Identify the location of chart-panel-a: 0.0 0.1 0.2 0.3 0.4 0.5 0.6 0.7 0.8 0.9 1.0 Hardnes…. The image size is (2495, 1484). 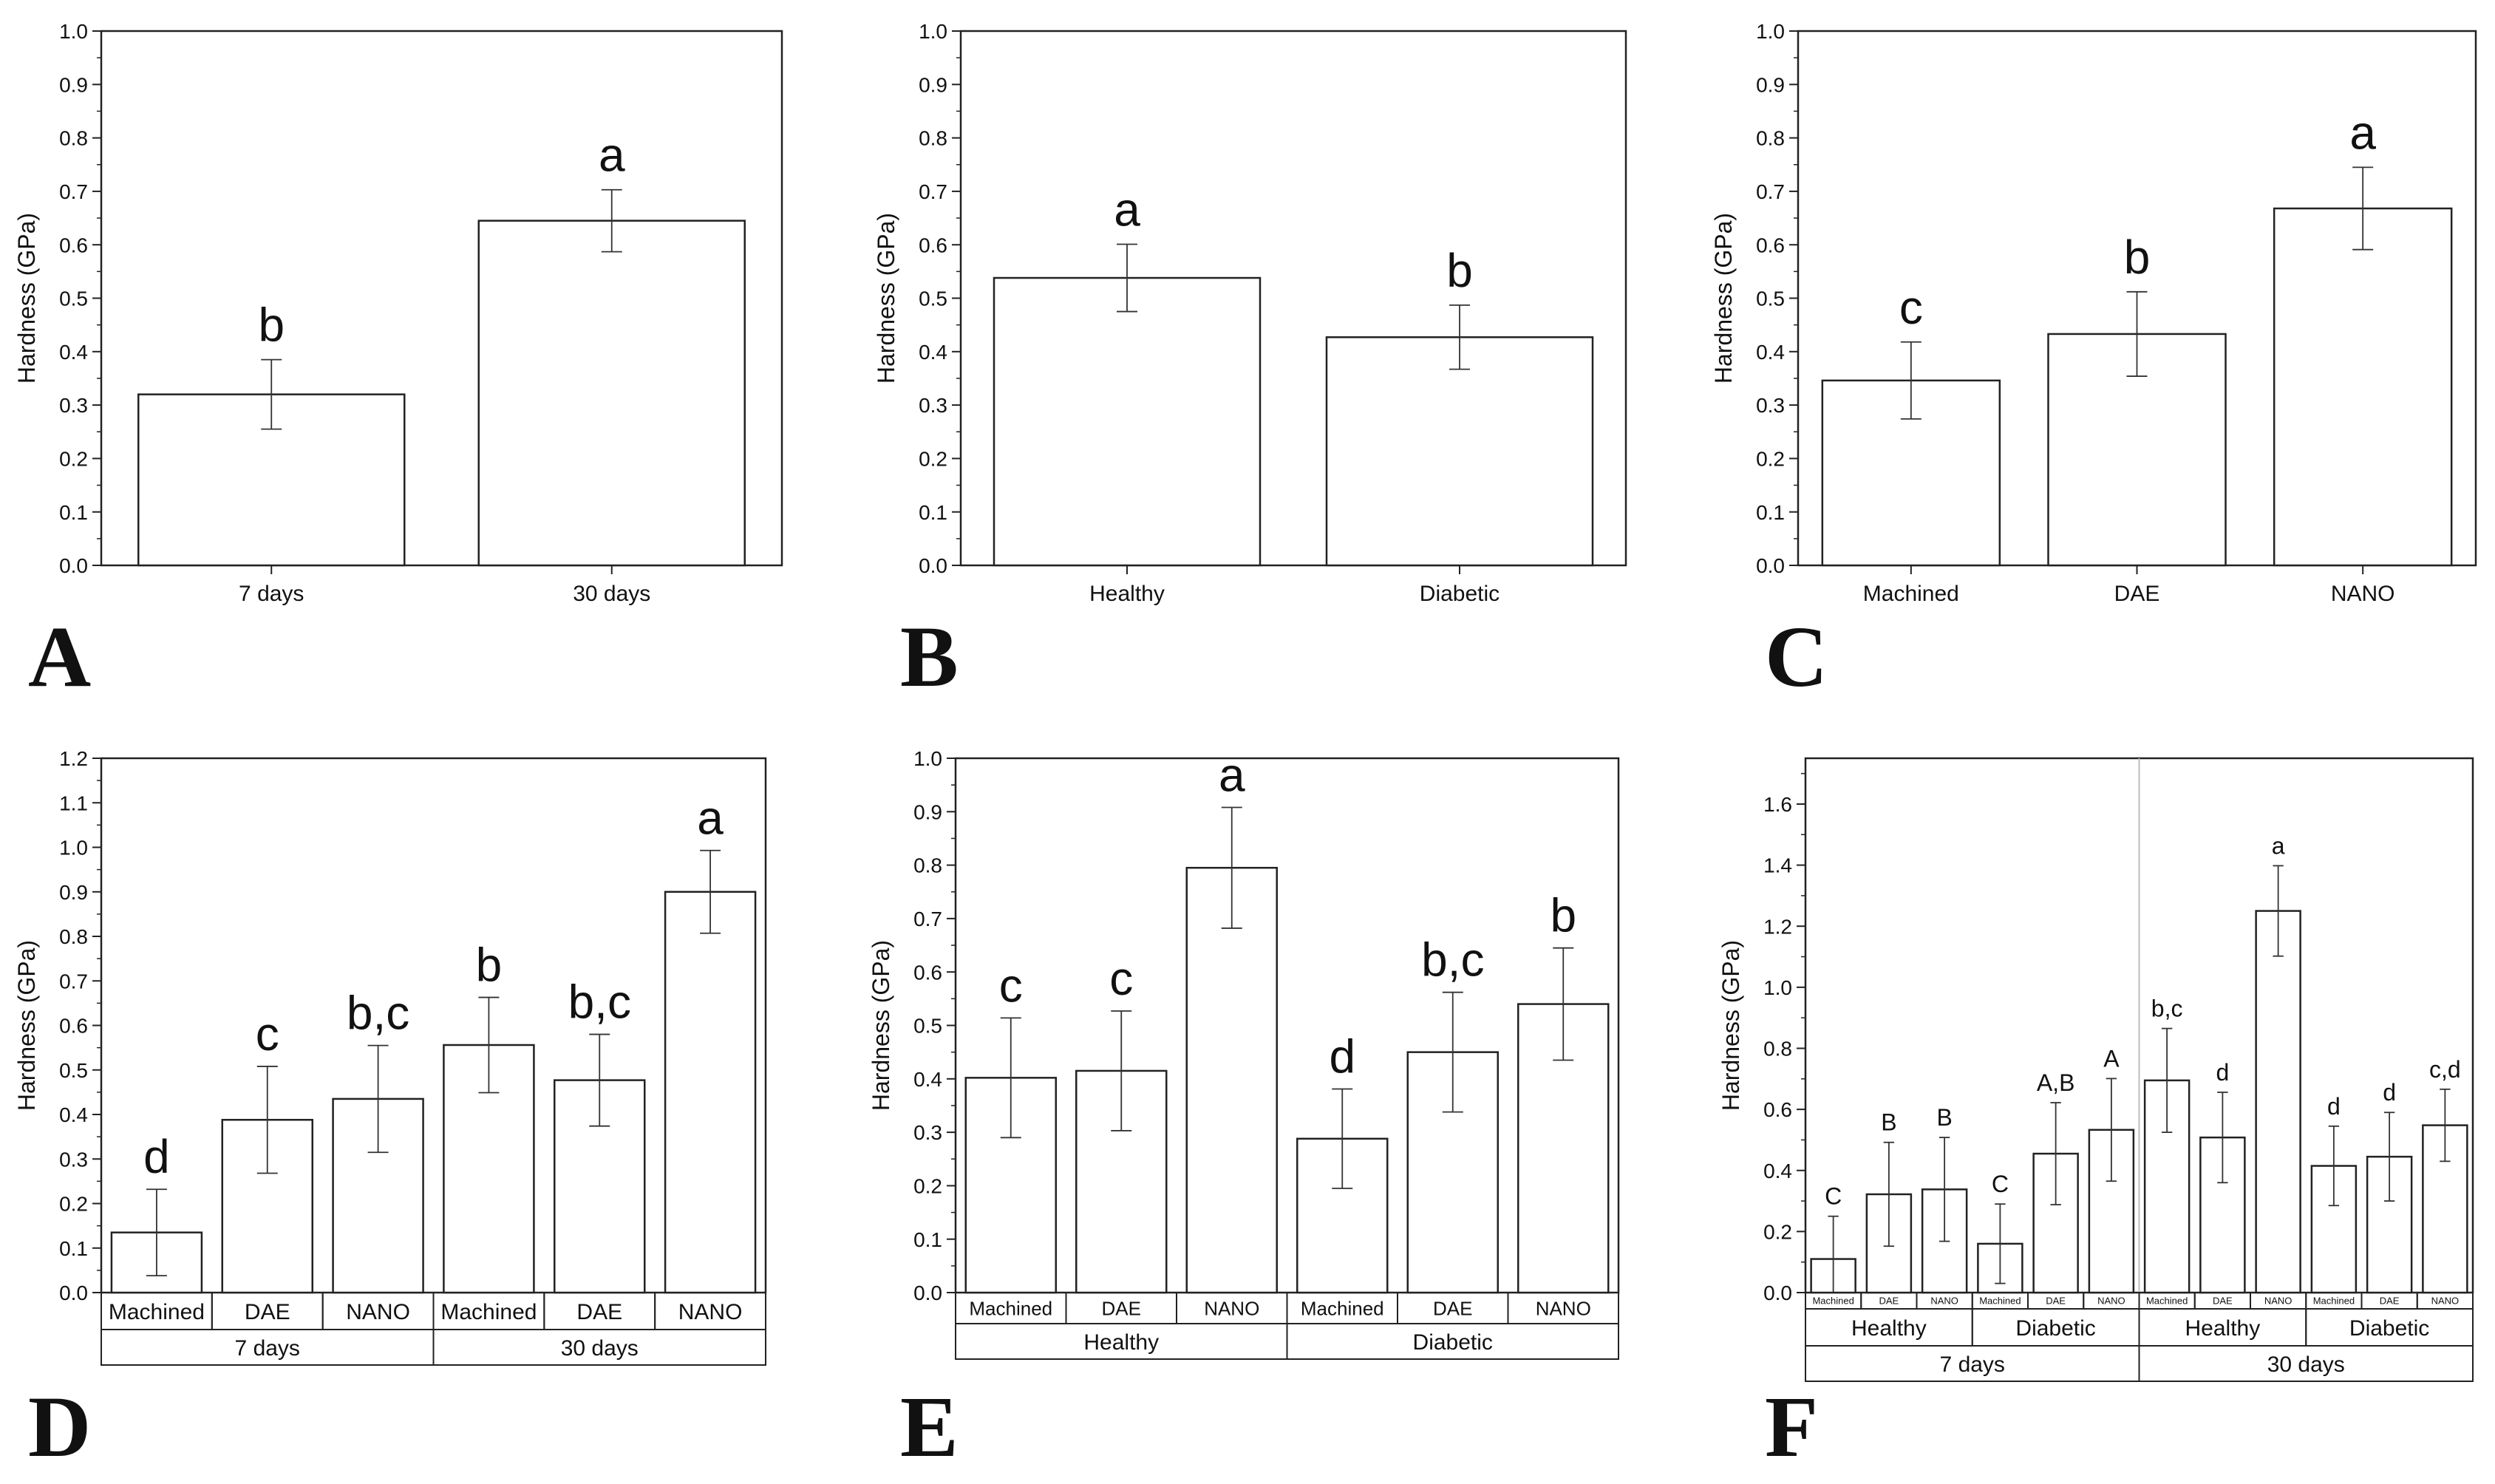
(398, 362).